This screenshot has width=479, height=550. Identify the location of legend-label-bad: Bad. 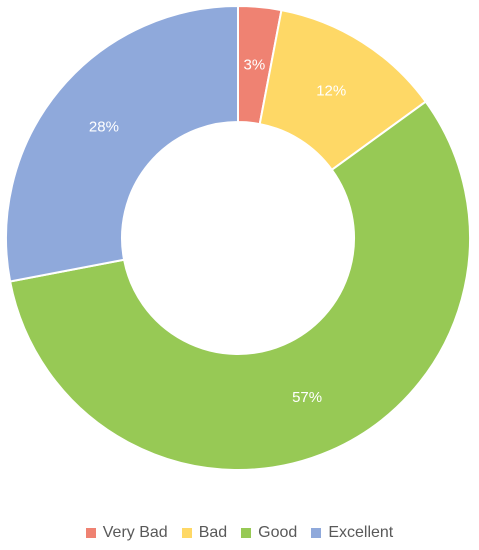
(213, 532).